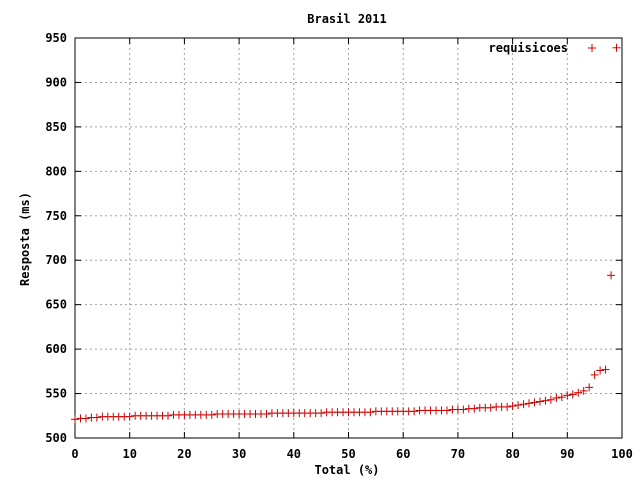 The image size is (640, 485). I want to click on y-tick-label: 900, so click(56, 82).